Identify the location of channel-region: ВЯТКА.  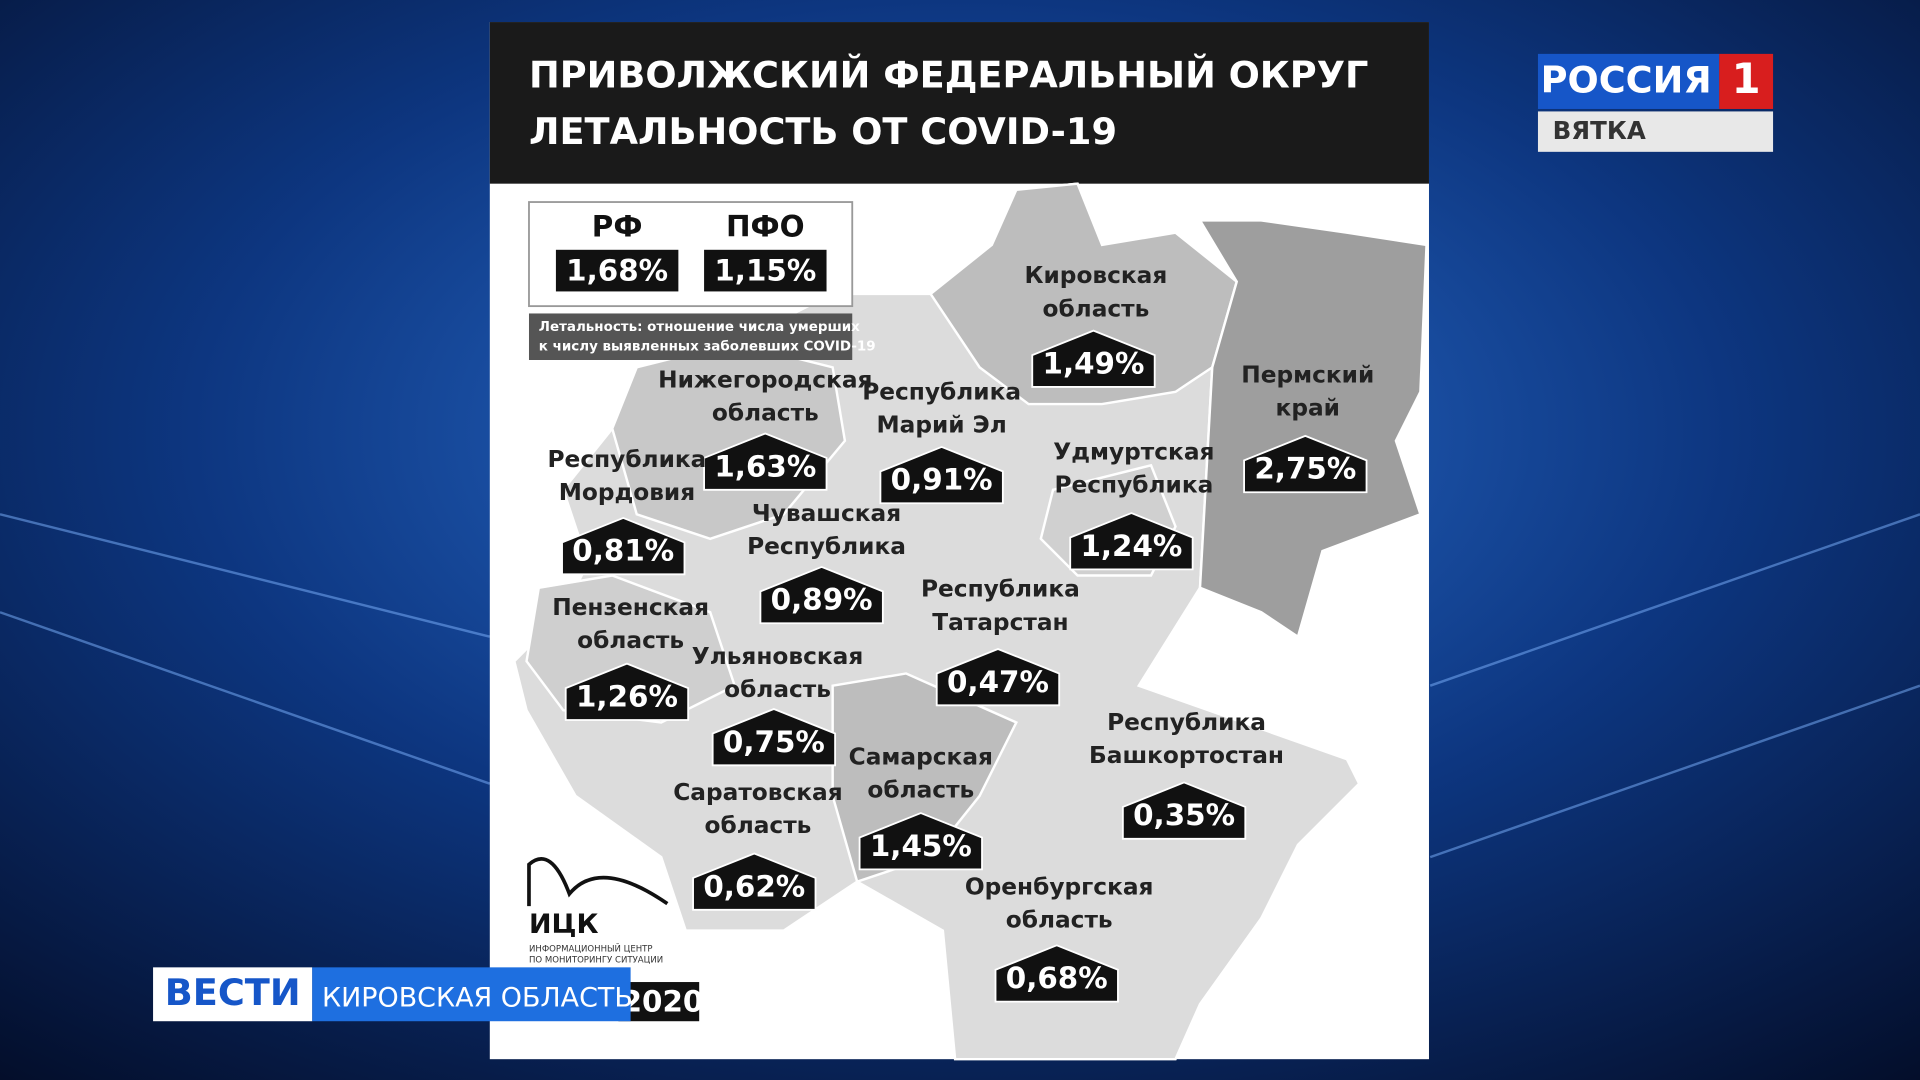
(1599, 130).